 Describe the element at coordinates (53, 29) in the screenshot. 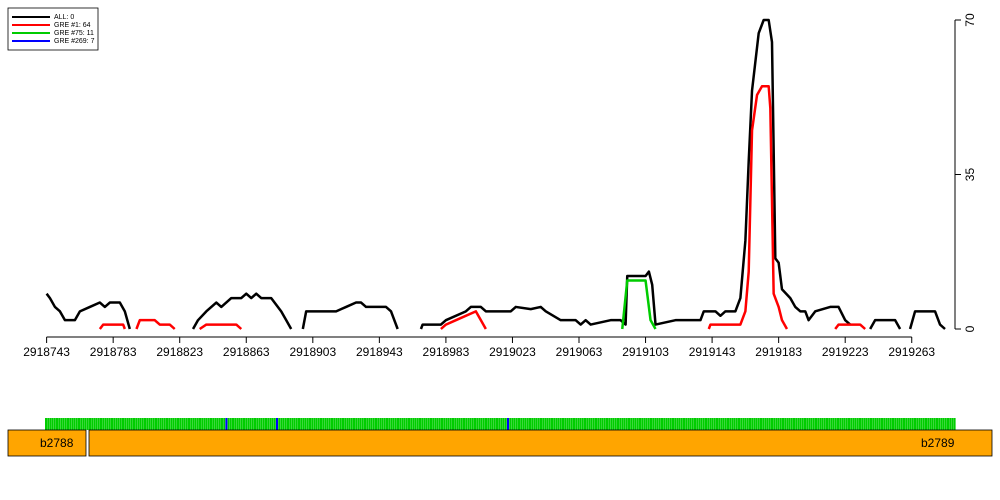

I see `legend-box` at that location.